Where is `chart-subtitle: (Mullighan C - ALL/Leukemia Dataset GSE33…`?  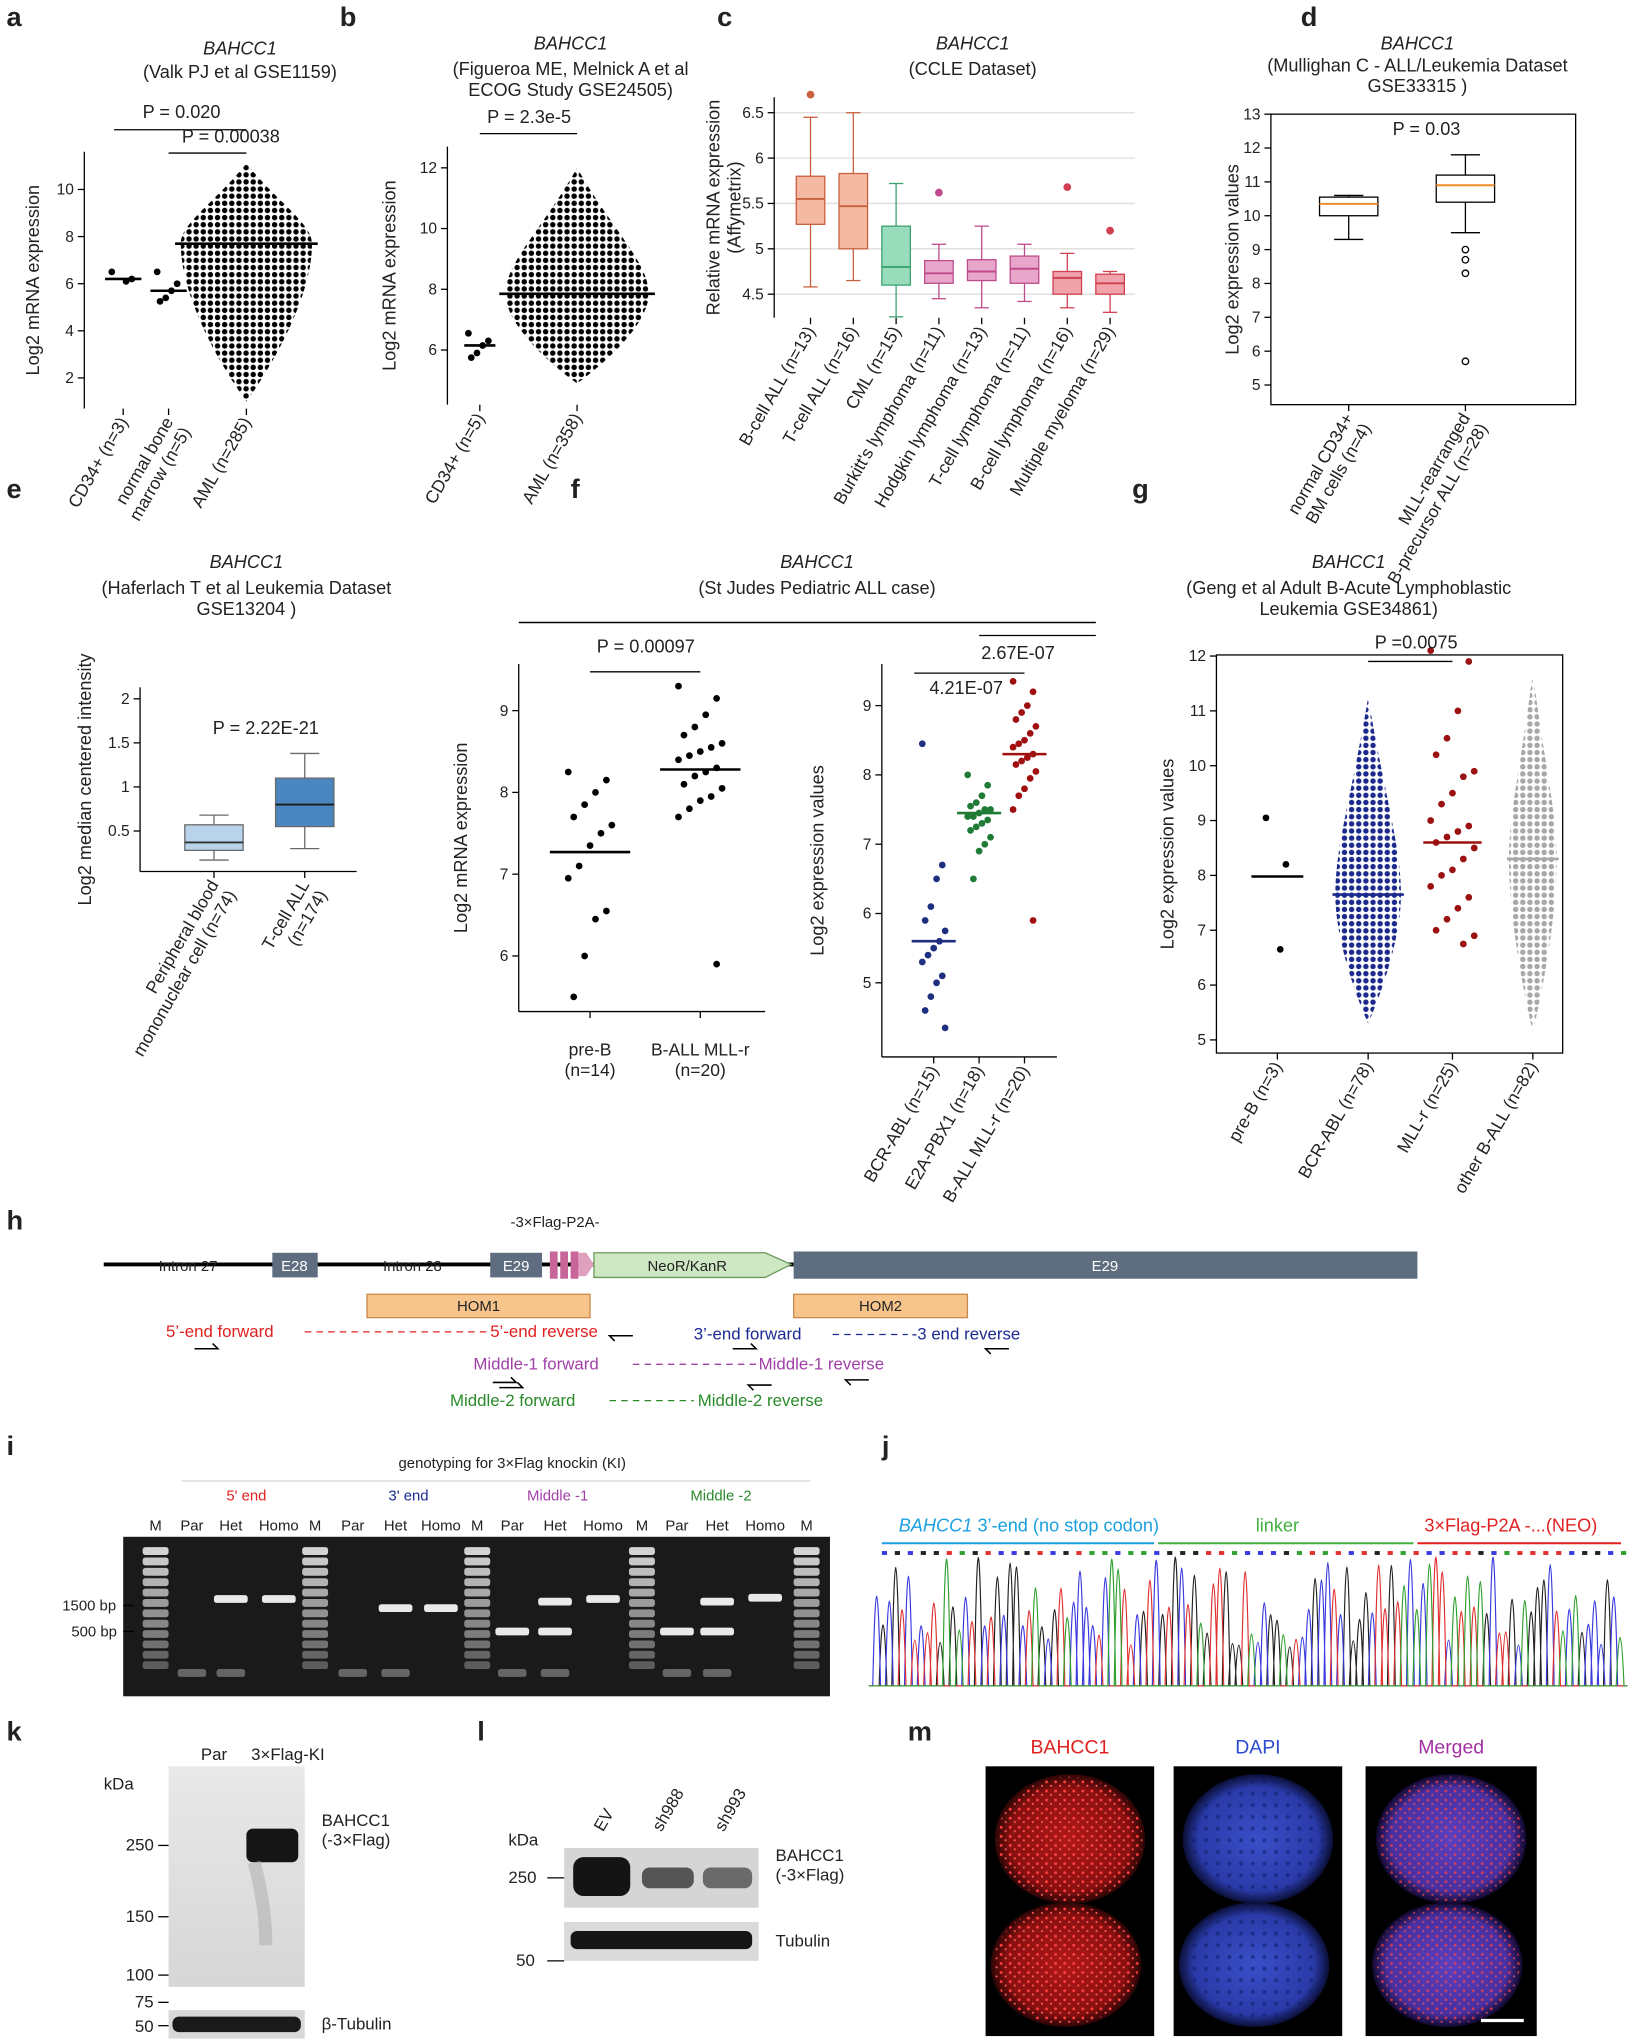 chart-subtitle: (Mullighan C - ALL/Leukemia Dataset GSE33… is located at coordinates (1417, 75).